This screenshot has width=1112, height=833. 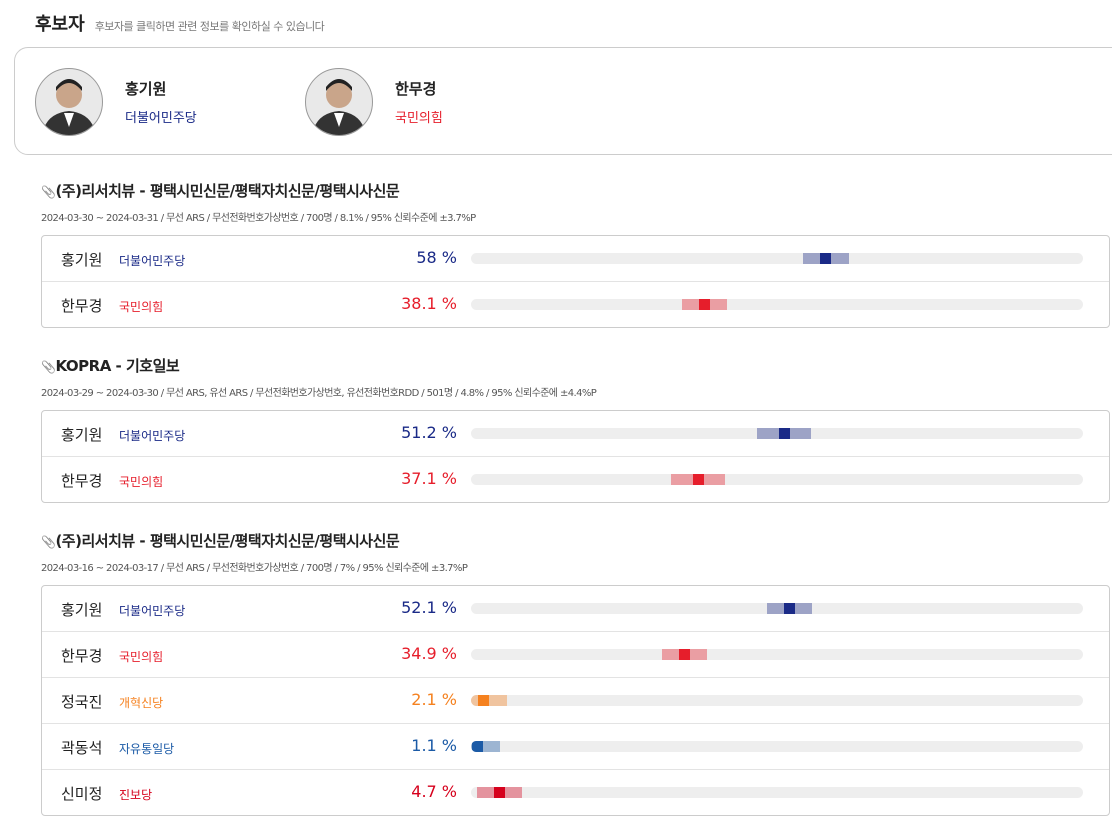 I want to click on row-name: 신미정, so click(x=82, y=794).